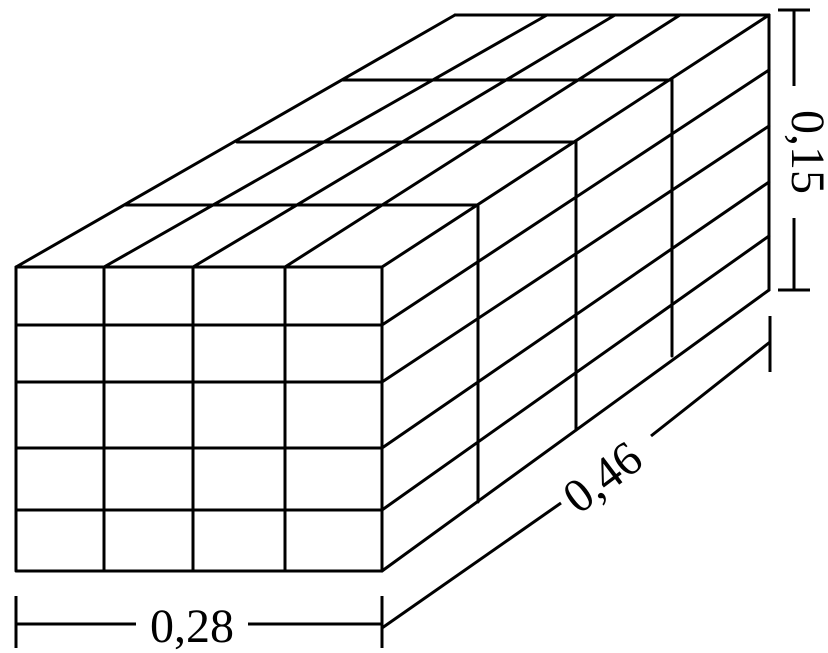 This screenshot has height=653, width=828. I want to click on width-label: 0,28, so click(192, 626).